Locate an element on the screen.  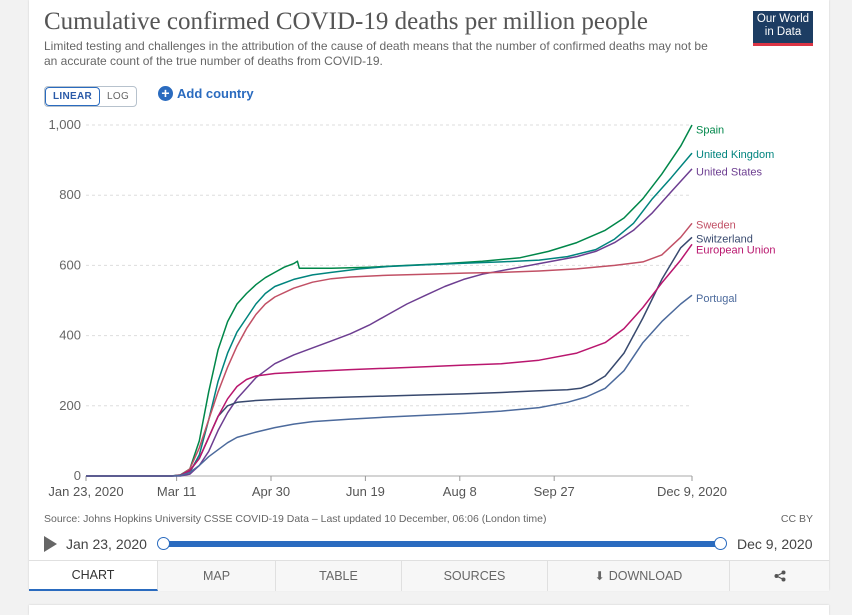
add-country-button: + Add country is located at coordinates (206, 93).